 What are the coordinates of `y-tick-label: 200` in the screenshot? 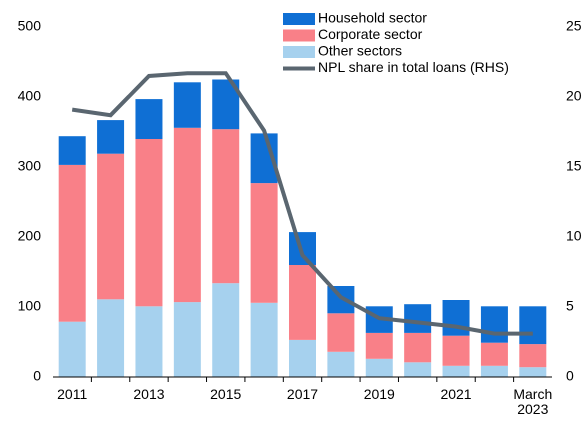 It's located at (30, 236).